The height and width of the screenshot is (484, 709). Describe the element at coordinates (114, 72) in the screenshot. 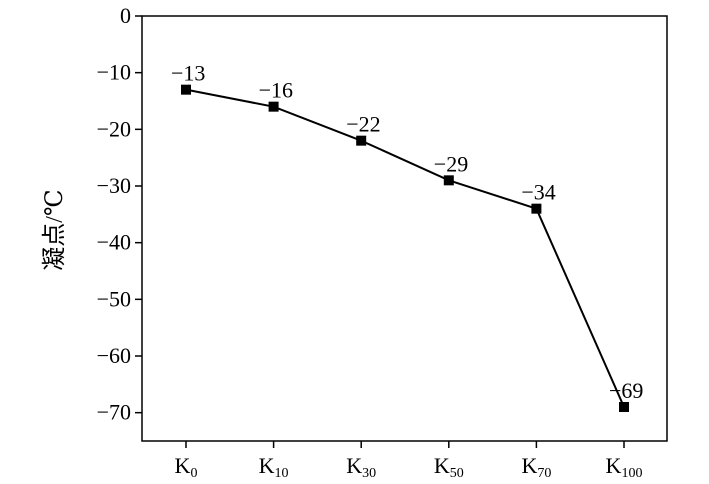

I see `y-tick-label: −10` at that location.